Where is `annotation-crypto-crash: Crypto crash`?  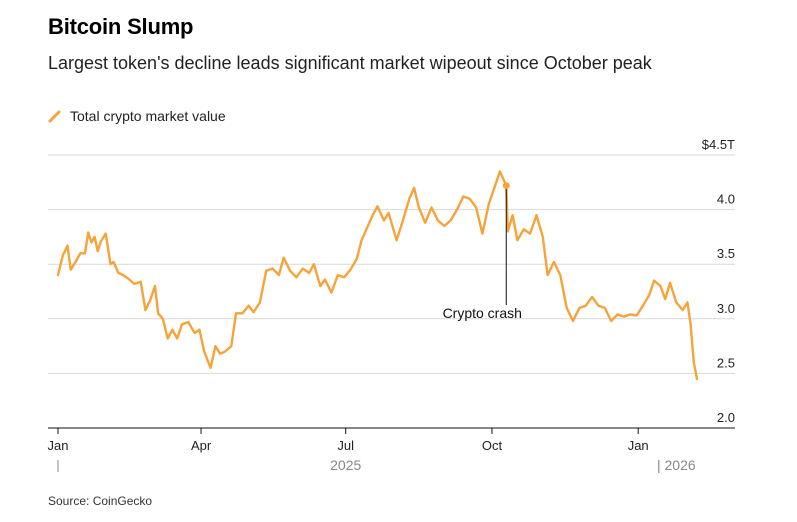
annotation-crypto-crash: Crypto crash is located at coordinates (482, 251).